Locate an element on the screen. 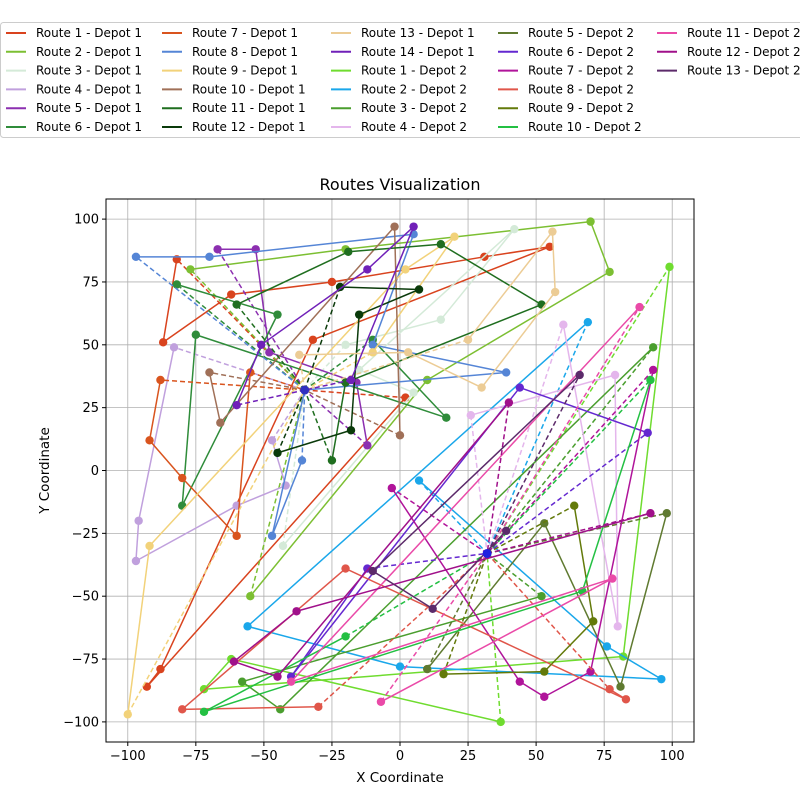  legend-label: Route 4 - Depot 2 is located at coordinates (414, 127).